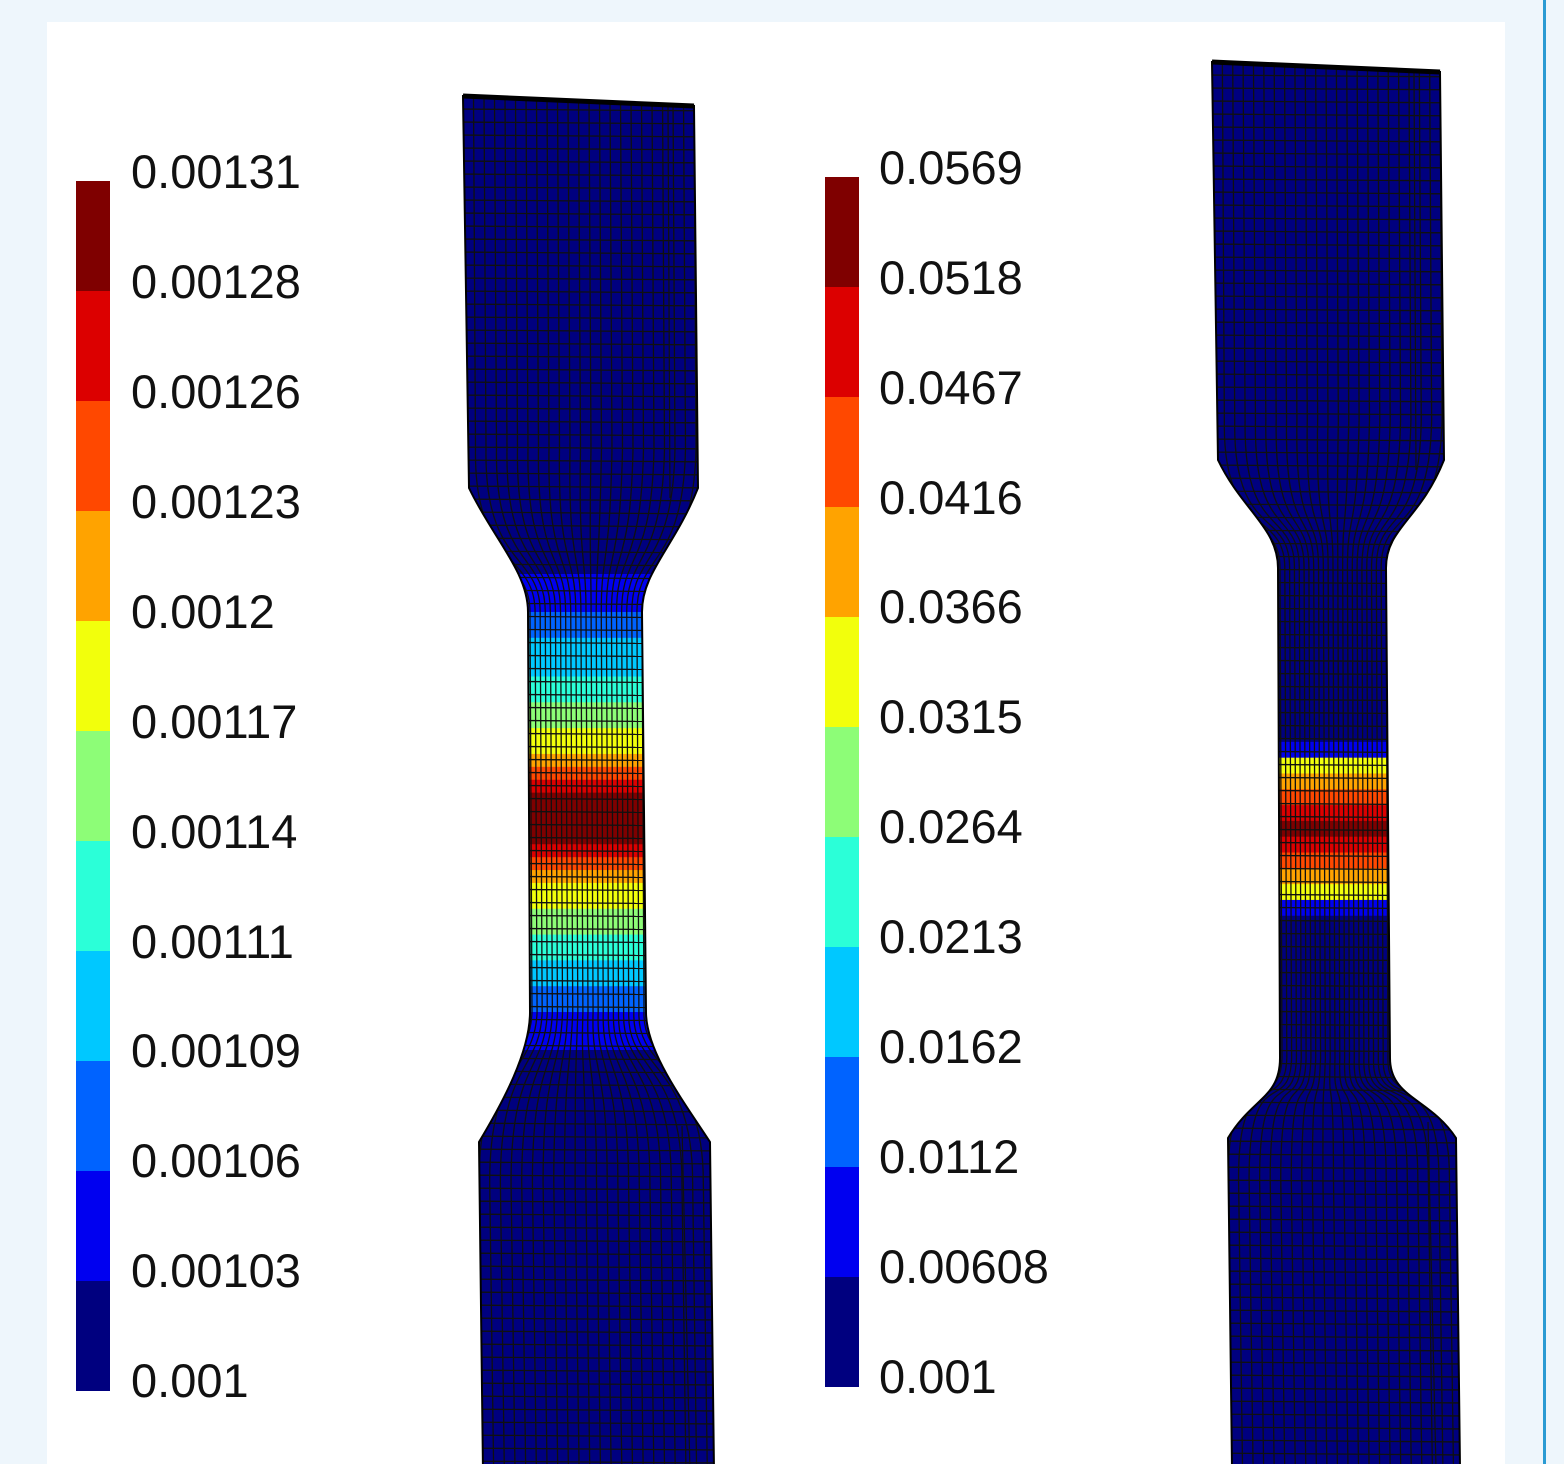  What do you see at coordinates (216, 171) in the screenshot?
I see `legend-label: 0.00131` at bounding box center [216, 171].